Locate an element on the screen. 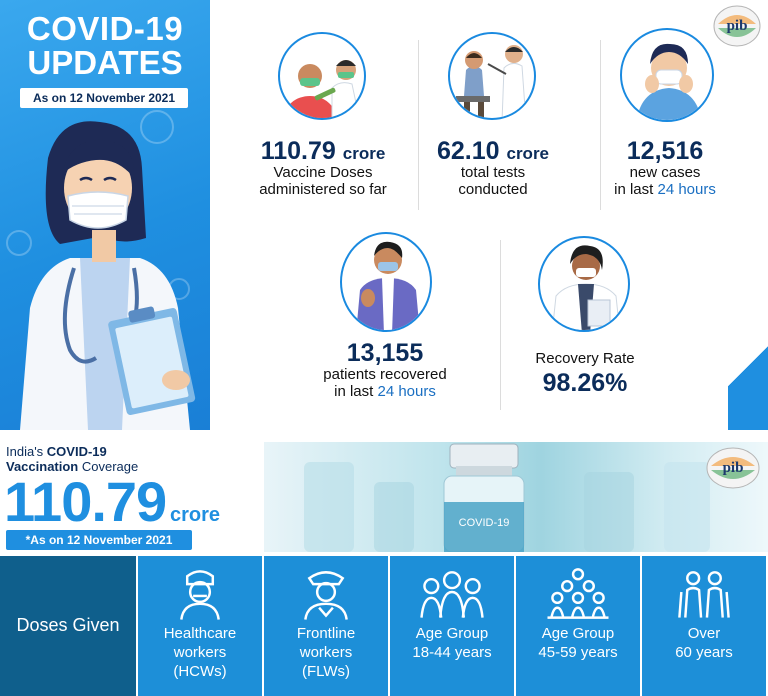  new-cases-illustration is located at coordinates (667, 75).